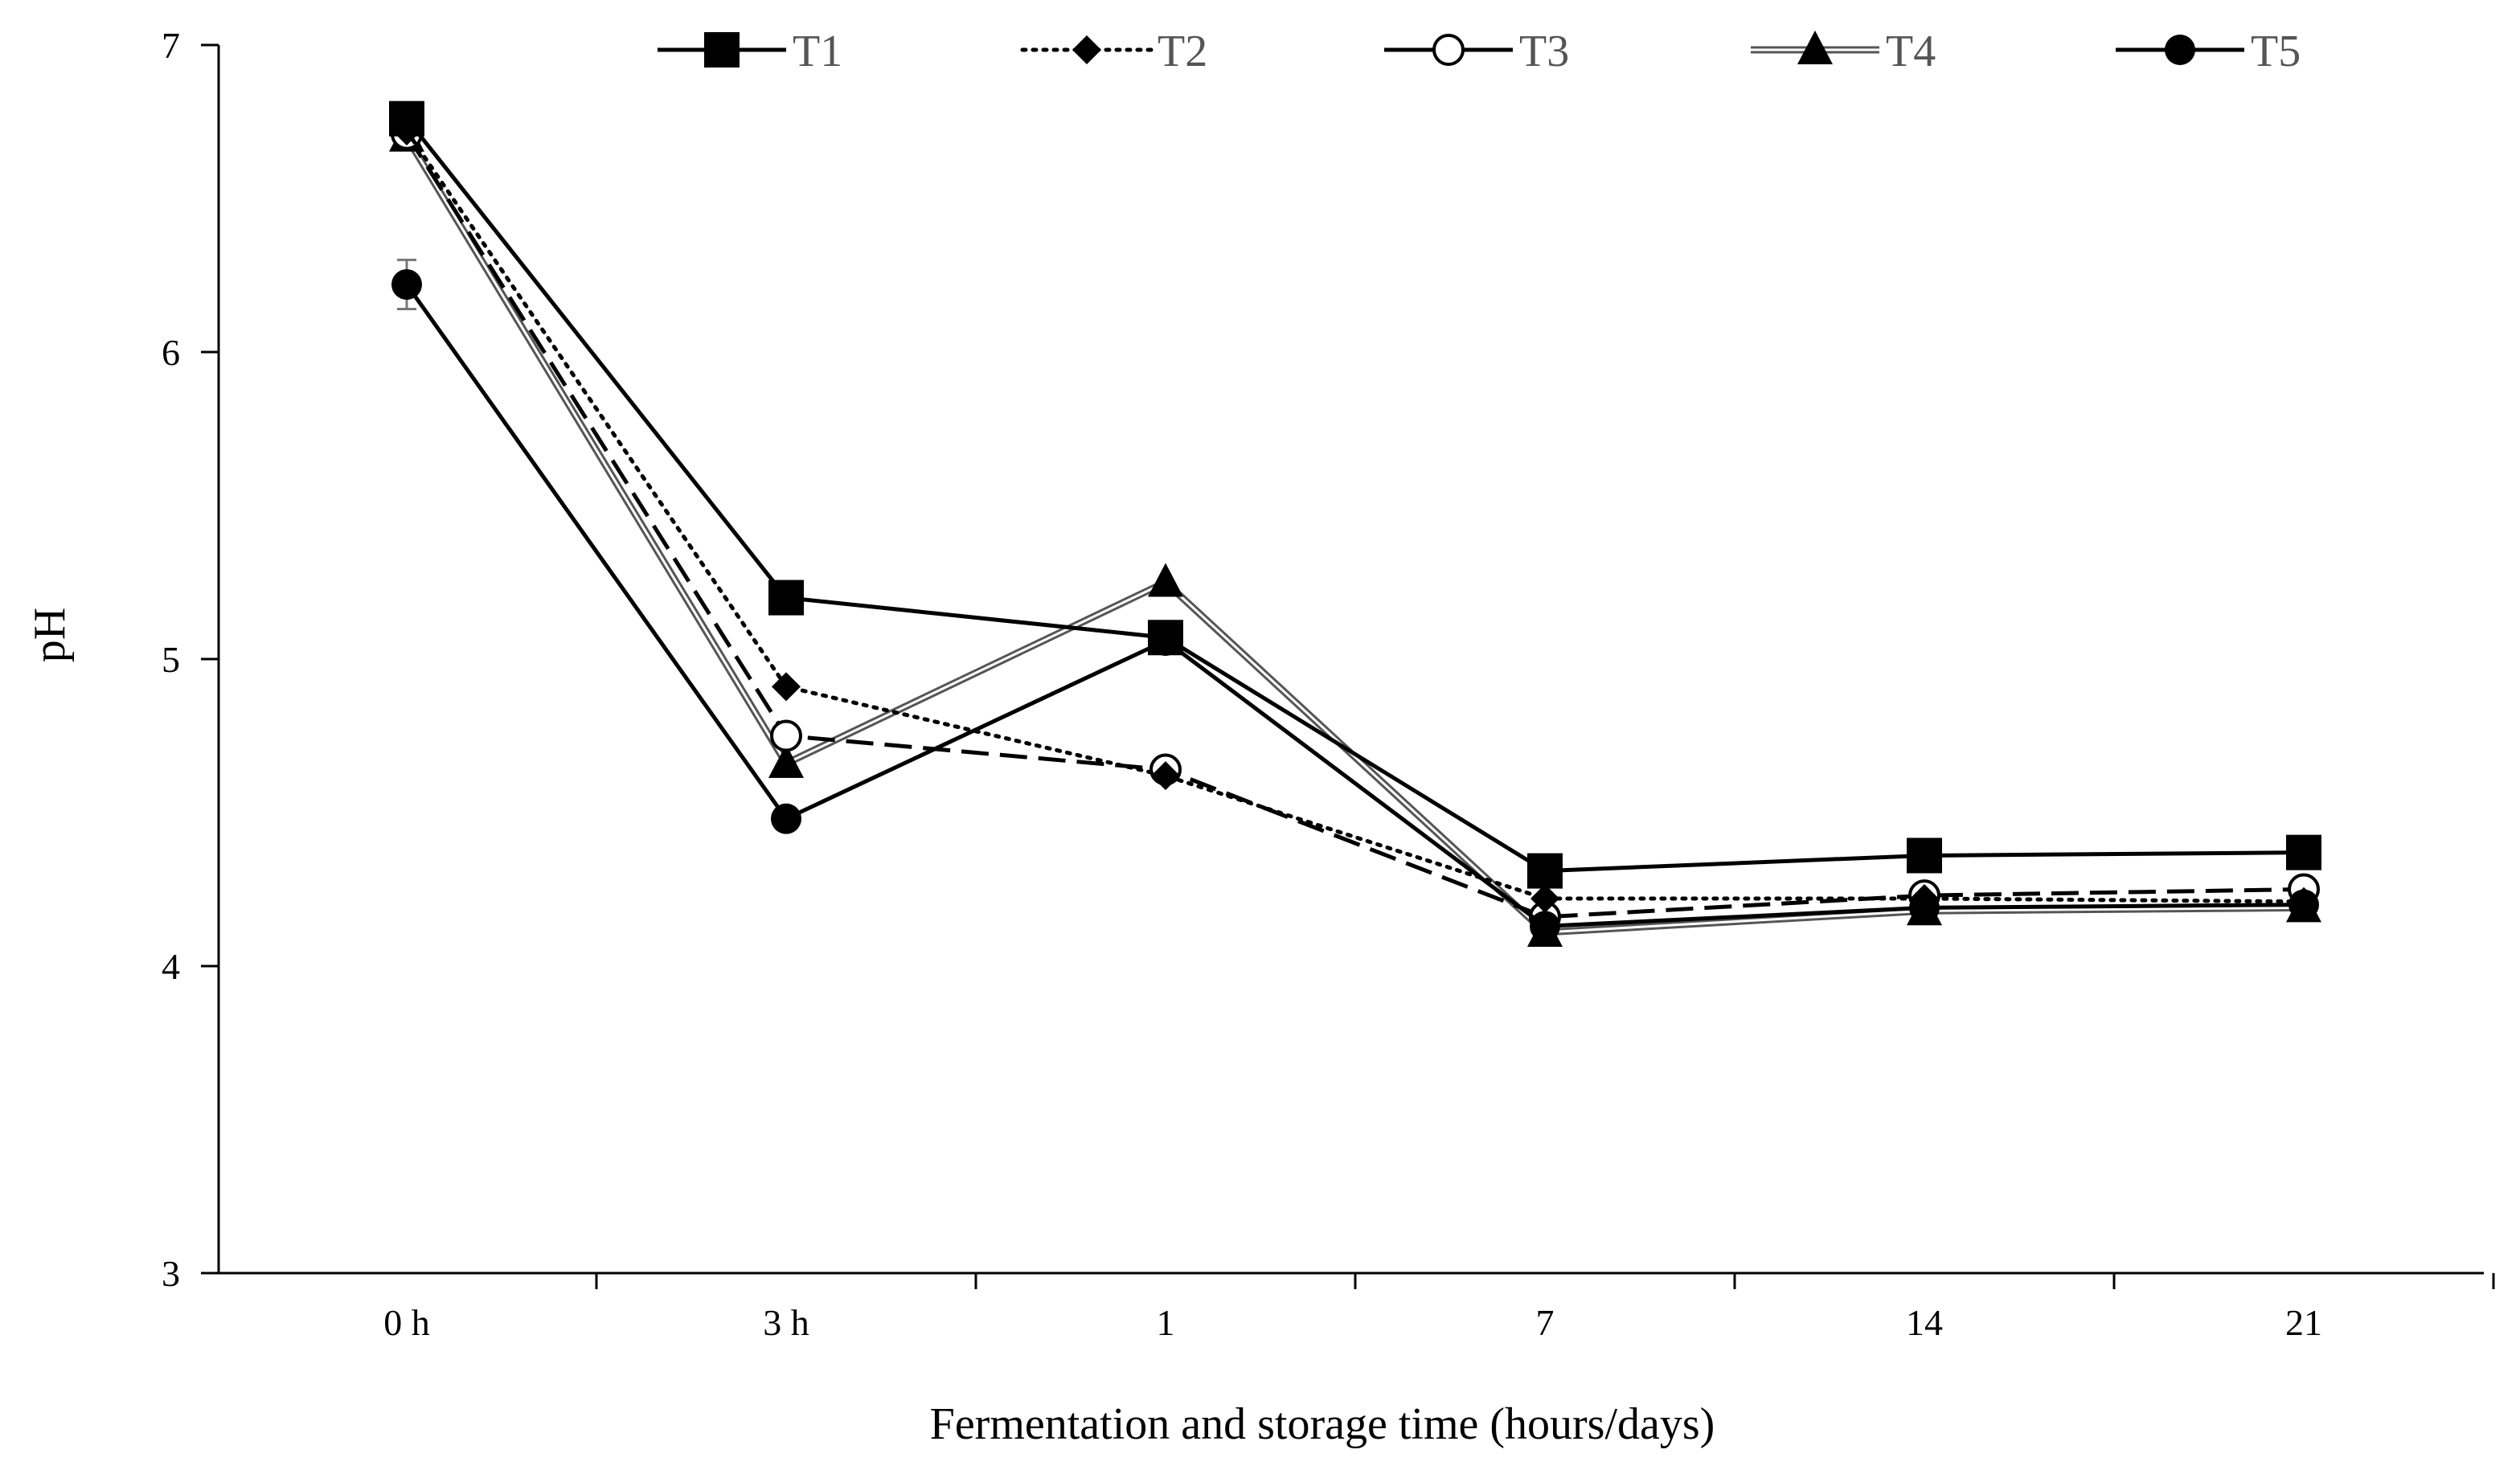 This screenshot has height=1466, width=2520. Describe the element at coordinates (1544, 51) in the screenshot. I see `legend-label-t3: T3` at that location.